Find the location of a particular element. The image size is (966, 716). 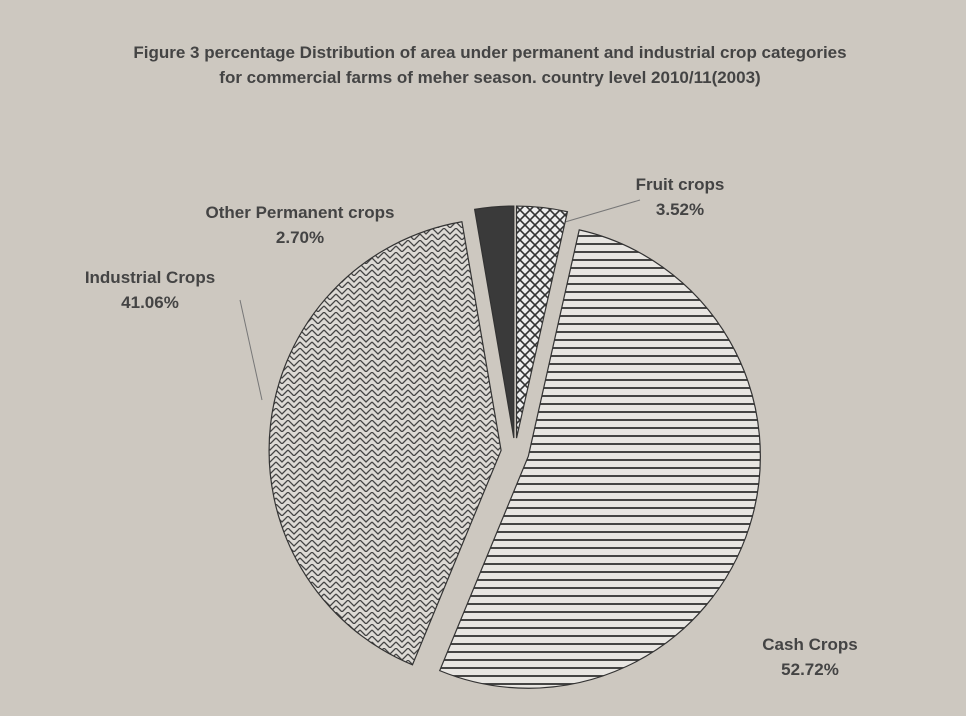

value-label: 52.72% is located at coordinates (810, 669).